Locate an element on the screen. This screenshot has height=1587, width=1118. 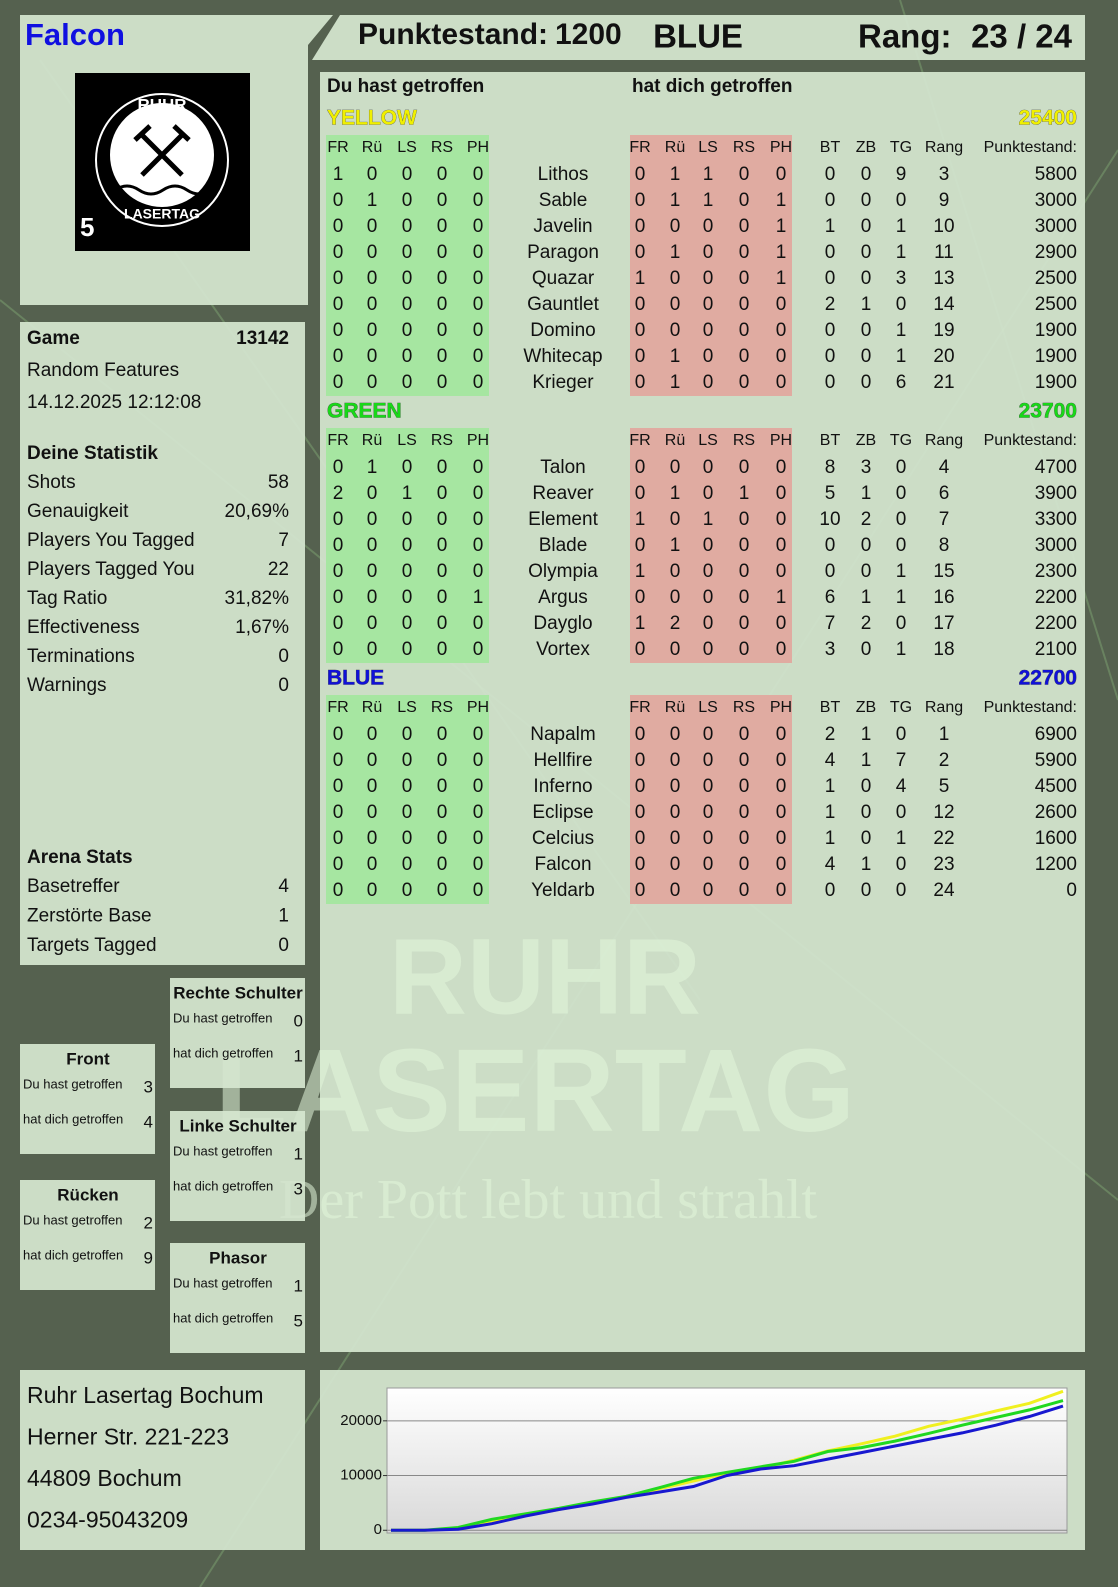
column-header: FR is located at coordinates (337, 707).